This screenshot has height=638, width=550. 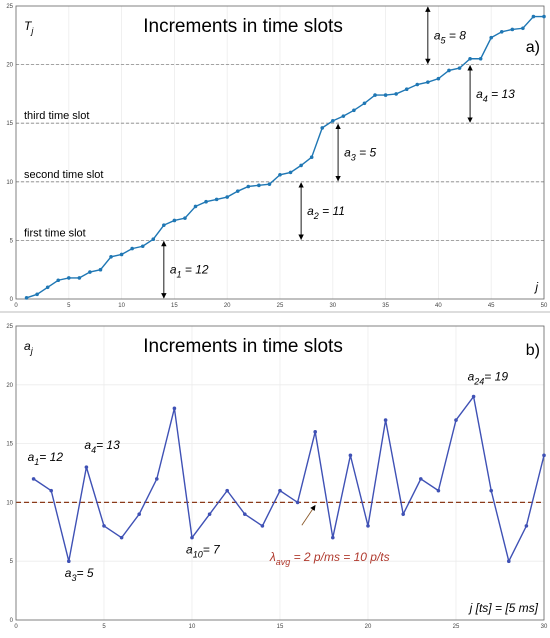 I want to click on x-tick-label: 40, so click(x=438, y=306).